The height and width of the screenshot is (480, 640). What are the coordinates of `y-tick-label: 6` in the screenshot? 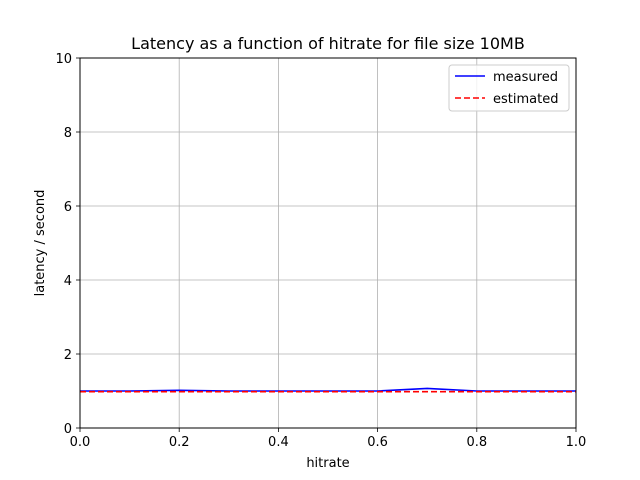 It's located at (68, 207).